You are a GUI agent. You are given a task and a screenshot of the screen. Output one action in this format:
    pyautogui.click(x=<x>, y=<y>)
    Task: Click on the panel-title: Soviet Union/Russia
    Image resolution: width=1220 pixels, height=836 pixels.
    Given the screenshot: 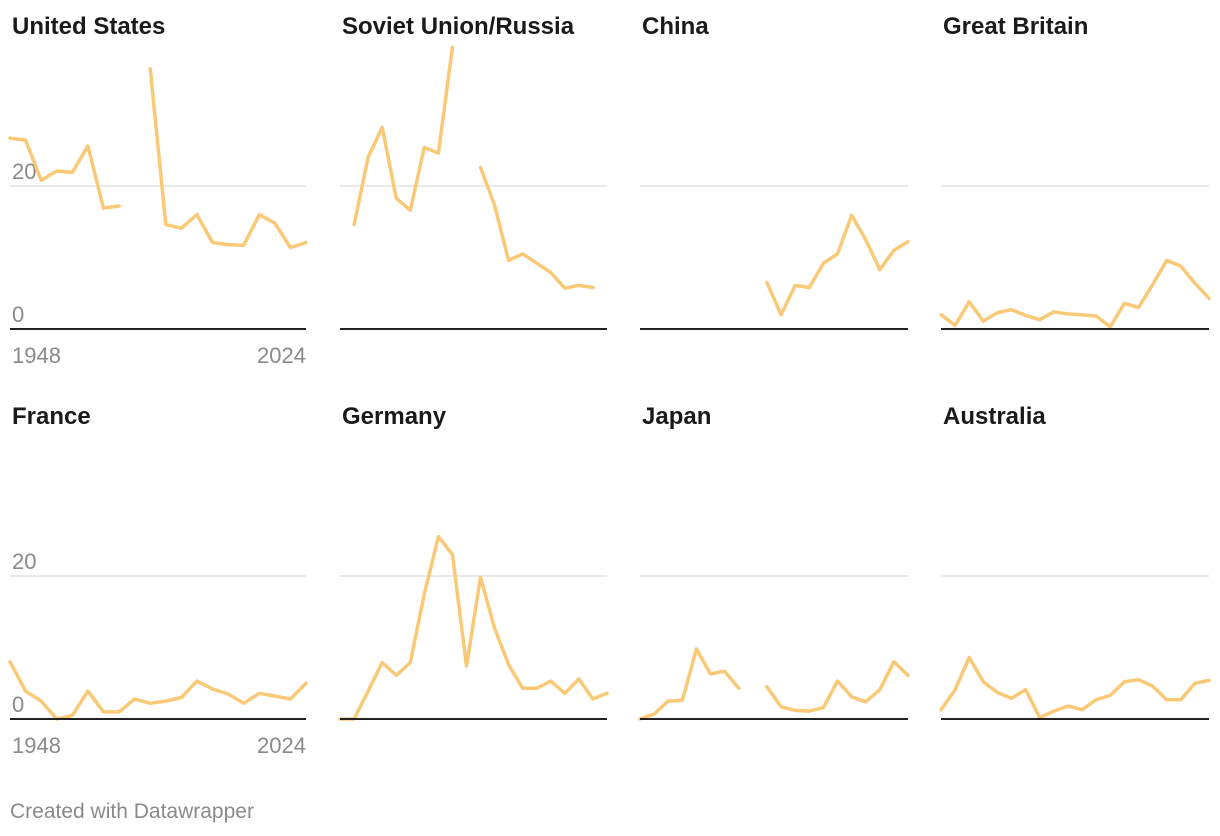 What is the action you would take?
    pyautogui.click(x=458, y=26)
    